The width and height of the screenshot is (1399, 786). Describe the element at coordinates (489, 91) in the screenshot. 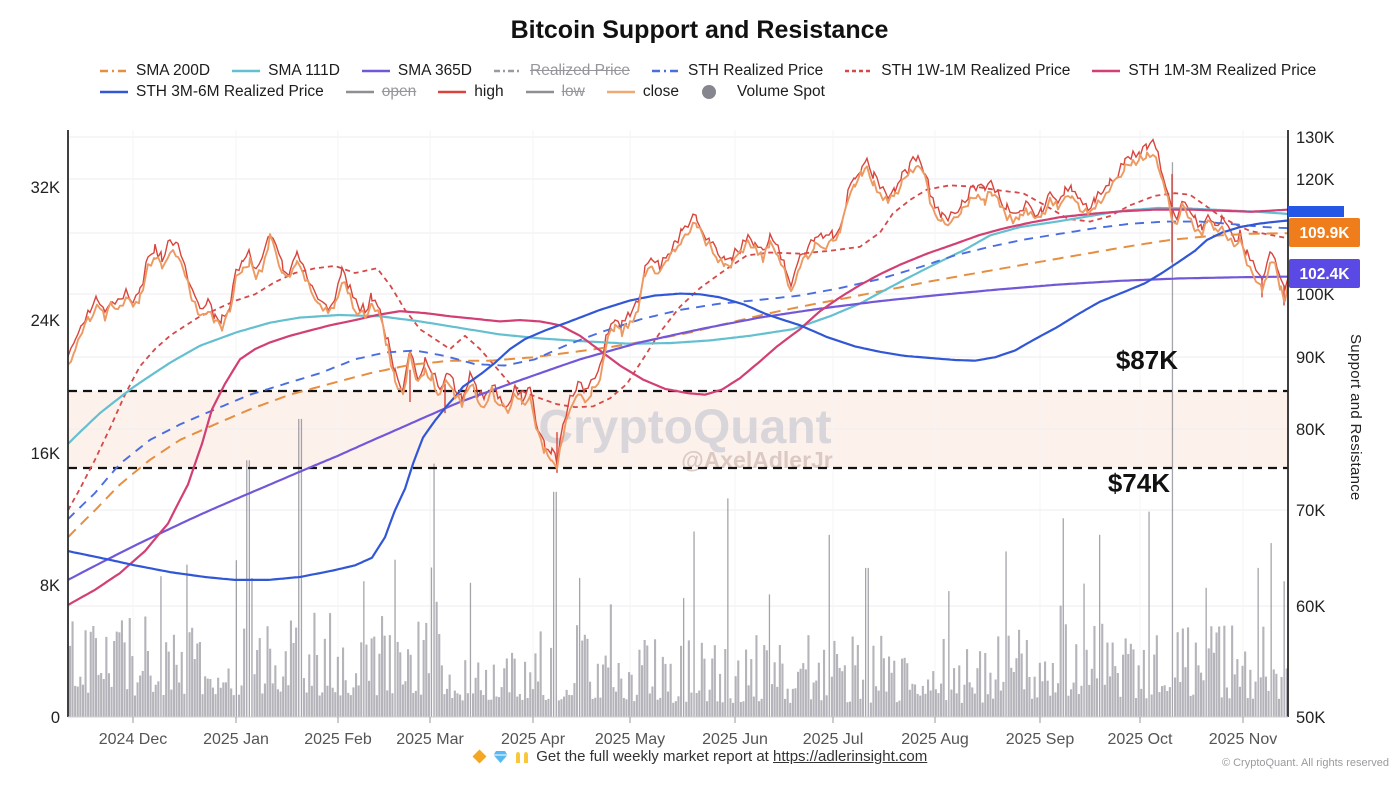

I see `legend-item-label: high` at that location.